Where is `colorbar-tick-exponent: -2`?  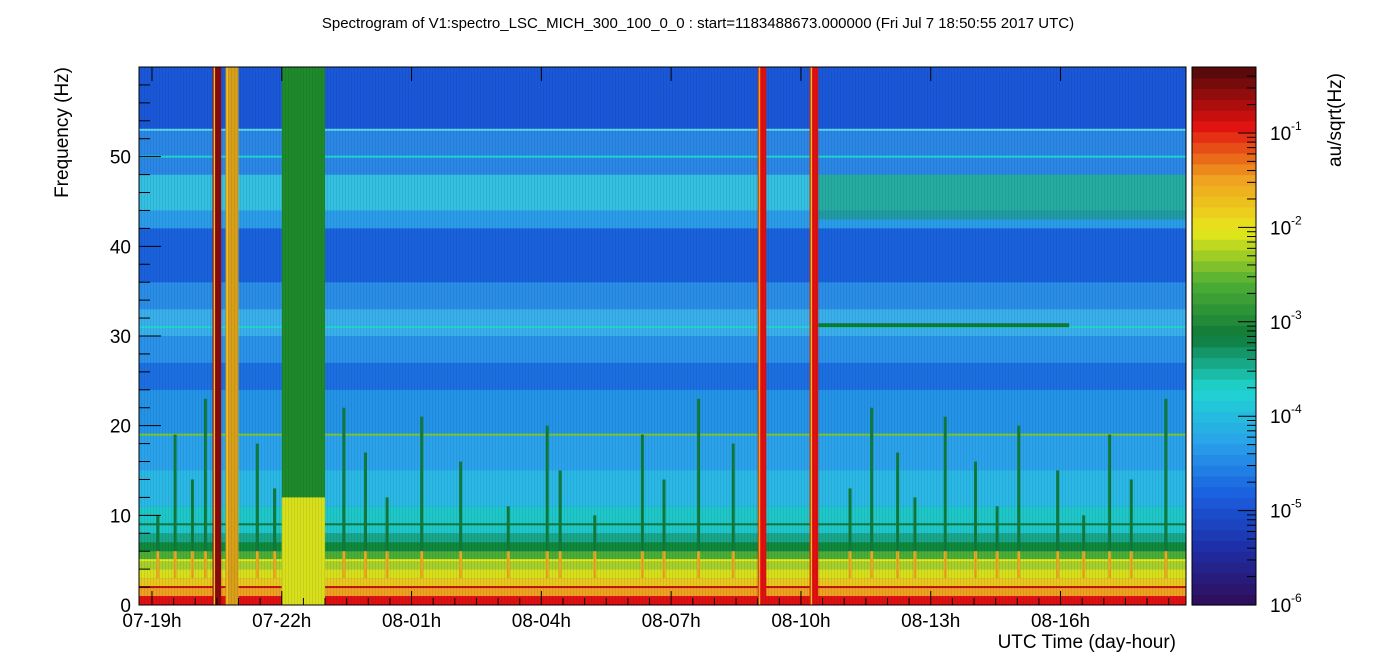
colorbar-tick-exponent: -2 is located at coordinates (1296, 220).